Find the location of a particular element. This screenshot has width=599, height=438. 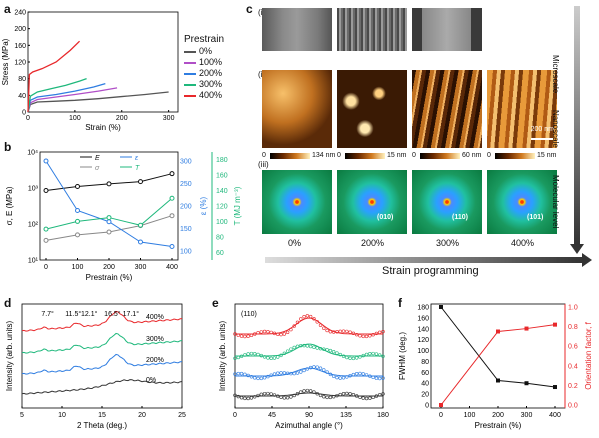

panel-f-label: f is located at coordinates (400, 303).